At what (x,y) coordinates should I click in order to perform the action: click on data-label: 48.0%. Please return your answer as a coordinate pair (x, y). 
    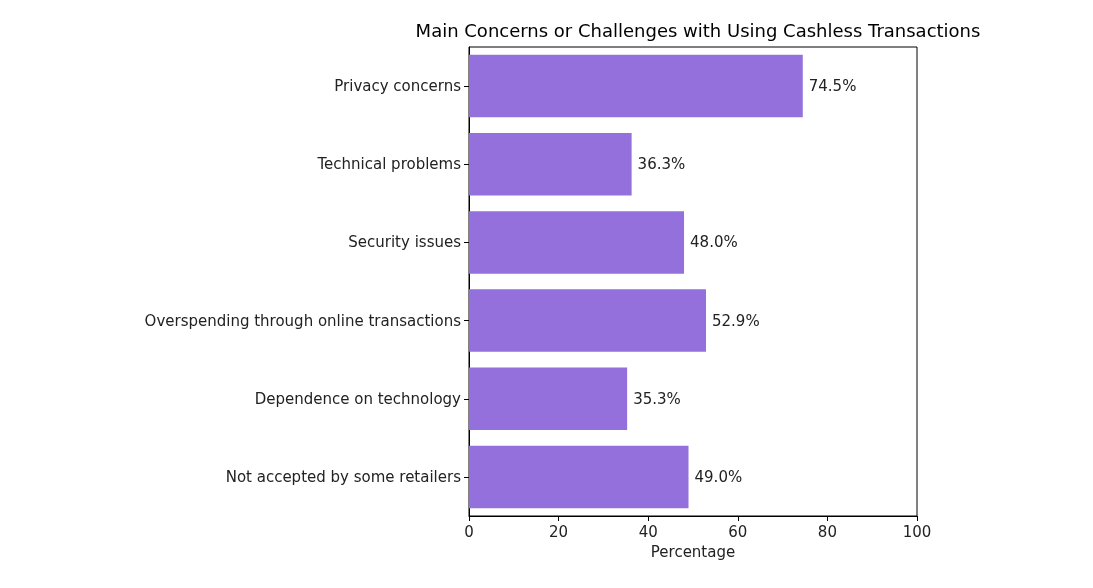
    Looking at the image, I should click on (714, 242).